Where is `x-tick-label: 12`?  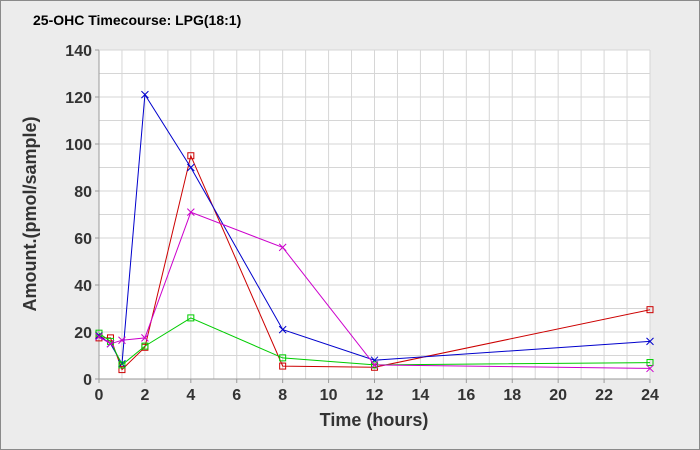
x-tick-label: 12 is located at coordinates (375, 395).